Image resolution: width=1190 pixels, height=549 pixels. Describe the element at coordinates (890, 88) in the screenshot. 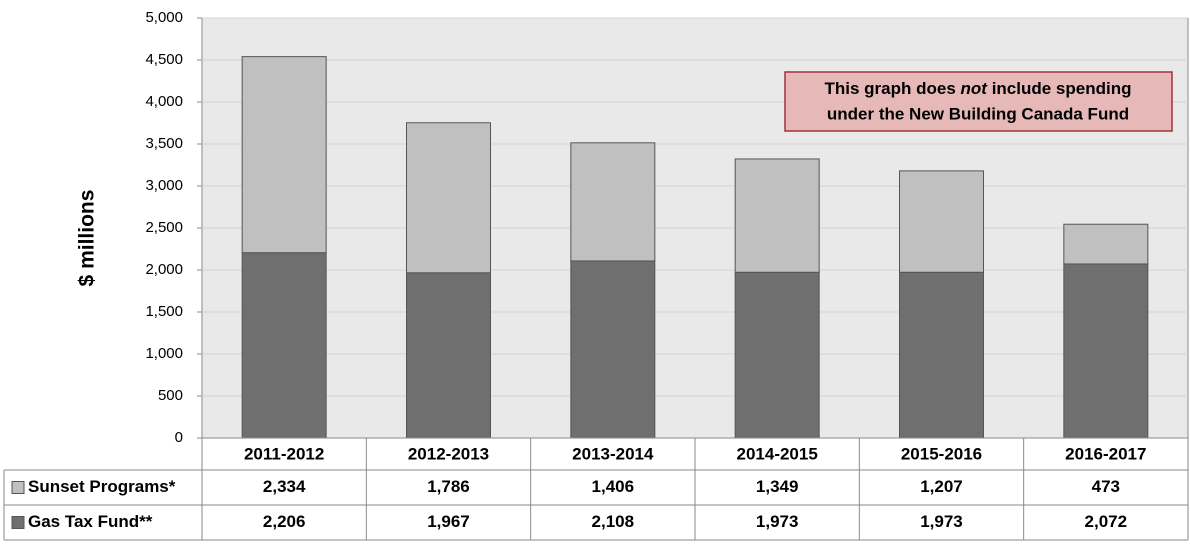

I see `annotation-text: This graph does` at that location.